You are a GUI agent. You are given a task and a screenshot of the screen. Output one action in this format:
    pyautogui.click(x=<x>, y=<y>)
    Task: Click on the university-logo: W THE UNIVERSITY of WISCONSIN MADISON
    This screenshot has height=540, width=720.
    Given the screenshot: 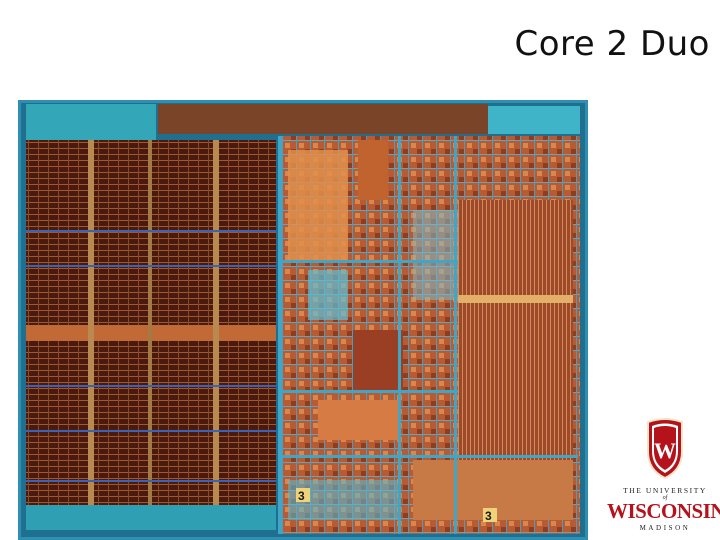 What is the action you would take?
    pyautogui.click(x=663, y=479)
    